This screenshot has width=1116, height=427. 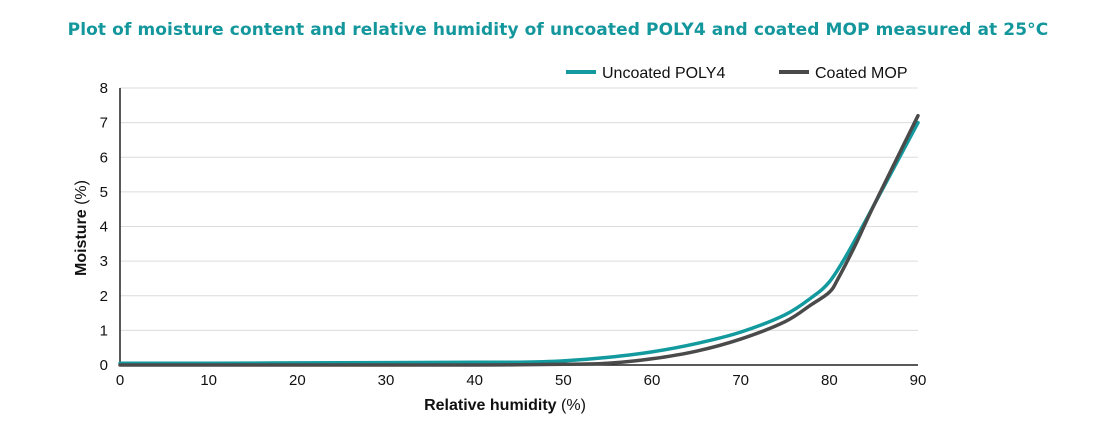 What do you see at coordinates (104, 330) in the screenshot?
I see `y-tick-label-1: 1` at bounding box center [104, 330].